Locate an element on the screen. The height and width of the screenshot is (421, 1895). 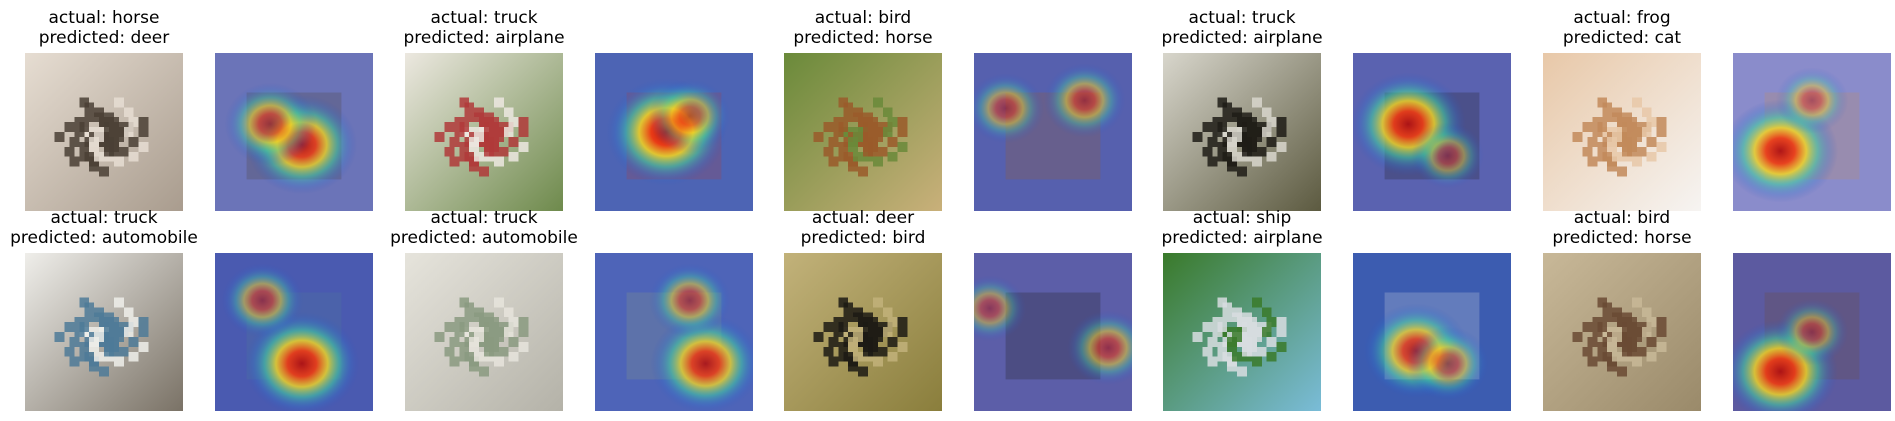
predicted-label: predicted: bird is located at coordinates (863, 238).